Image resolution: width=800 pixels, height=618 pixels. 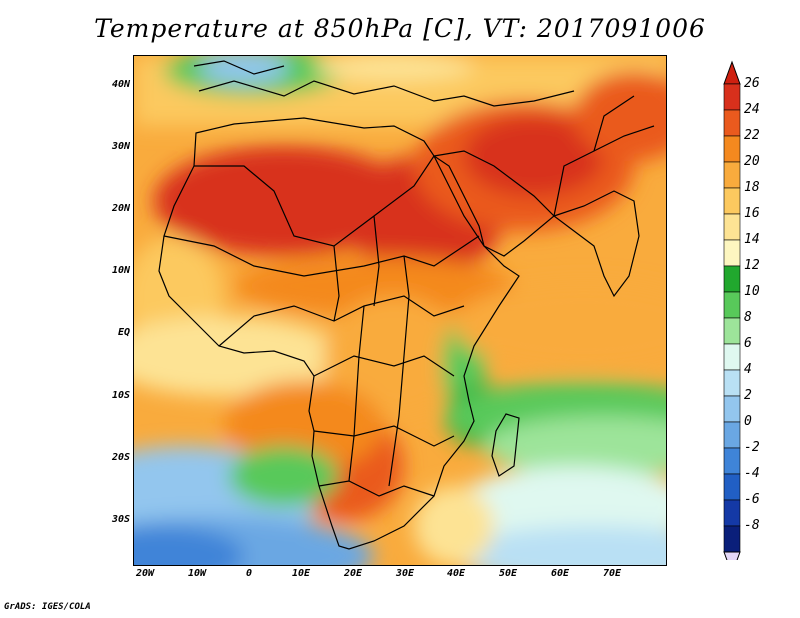 I want to click on lon-label-30e: 30E, so click(x=405, y=573).